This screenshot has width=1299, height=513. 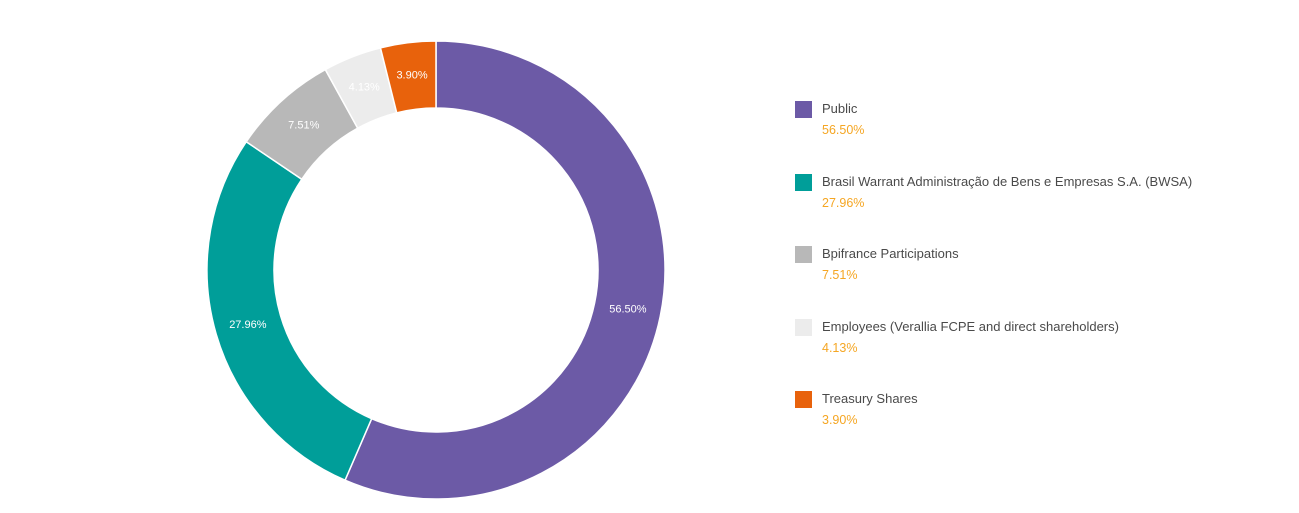 What do you see at coordinates (890, 253) in the screenshot?
I see `legend-label: Bpifrance Participations` at bounding box center [890, 253].